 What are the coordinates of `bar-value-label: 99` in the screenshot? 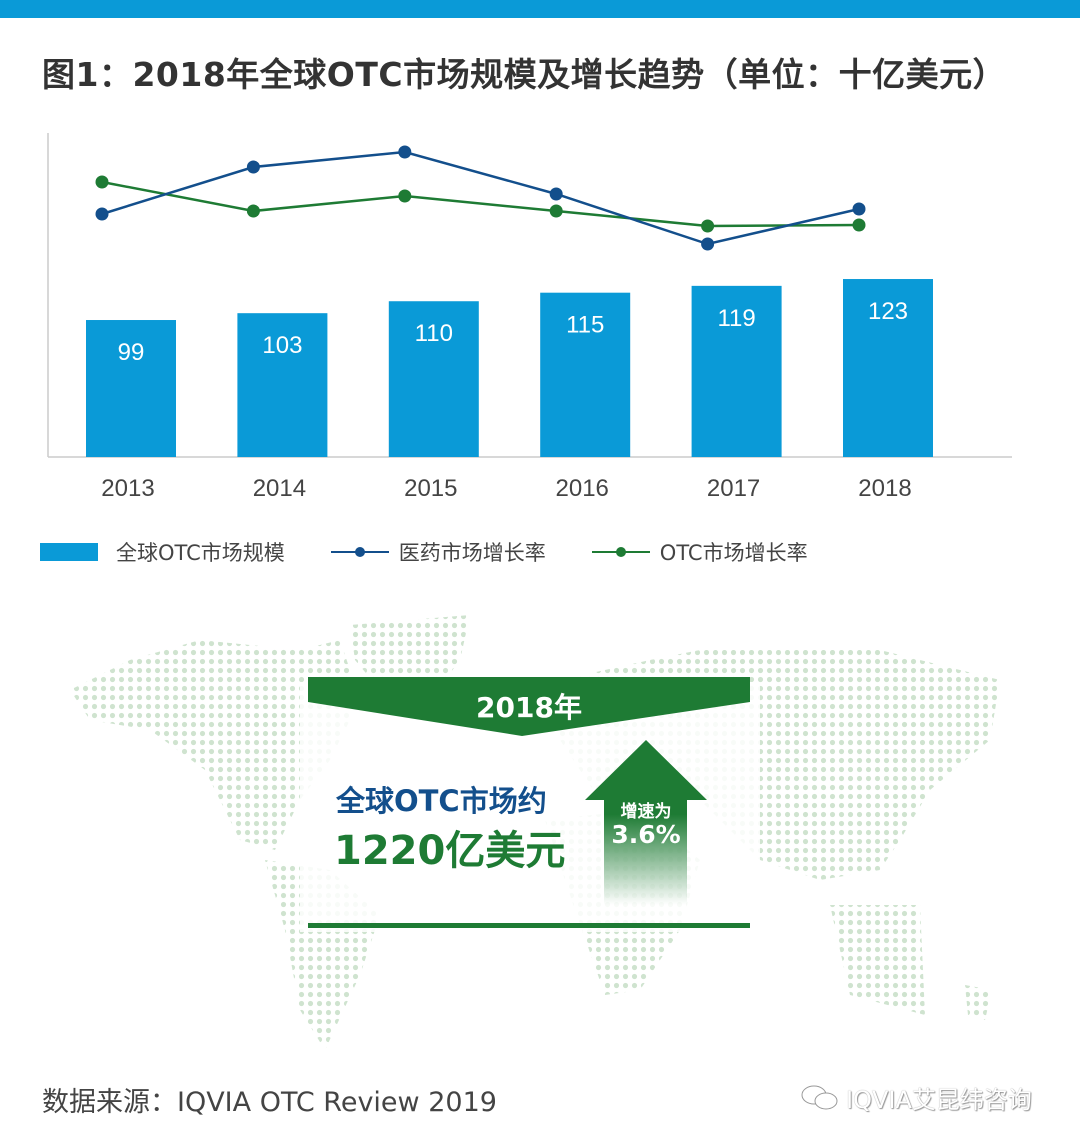 It's located at (131, 352).